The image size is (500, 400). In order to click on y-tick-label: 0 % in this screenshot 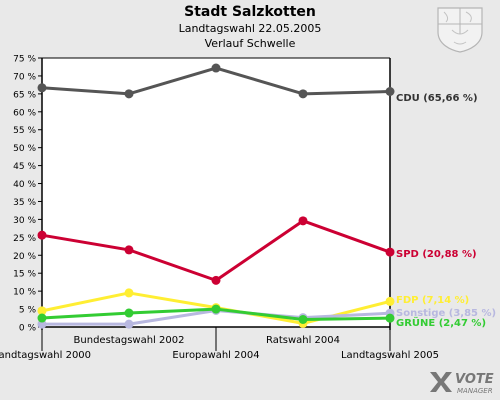, I will do `click(28, 329)`.